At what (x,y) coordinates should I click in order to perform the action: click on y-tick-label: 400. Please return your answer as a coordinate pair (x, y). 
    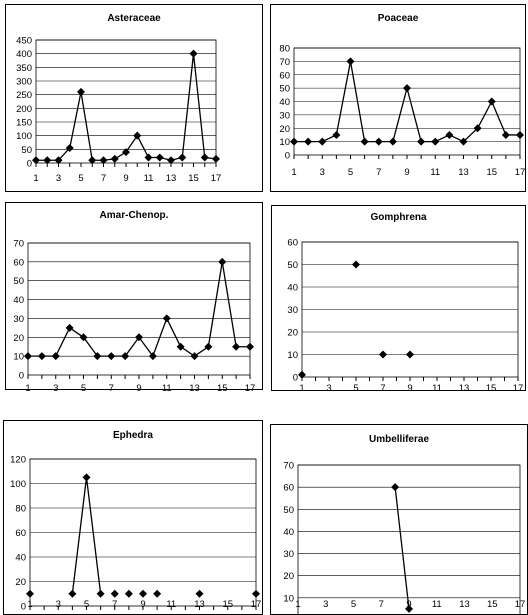
    Looking at the image, I should click on (24, 54).